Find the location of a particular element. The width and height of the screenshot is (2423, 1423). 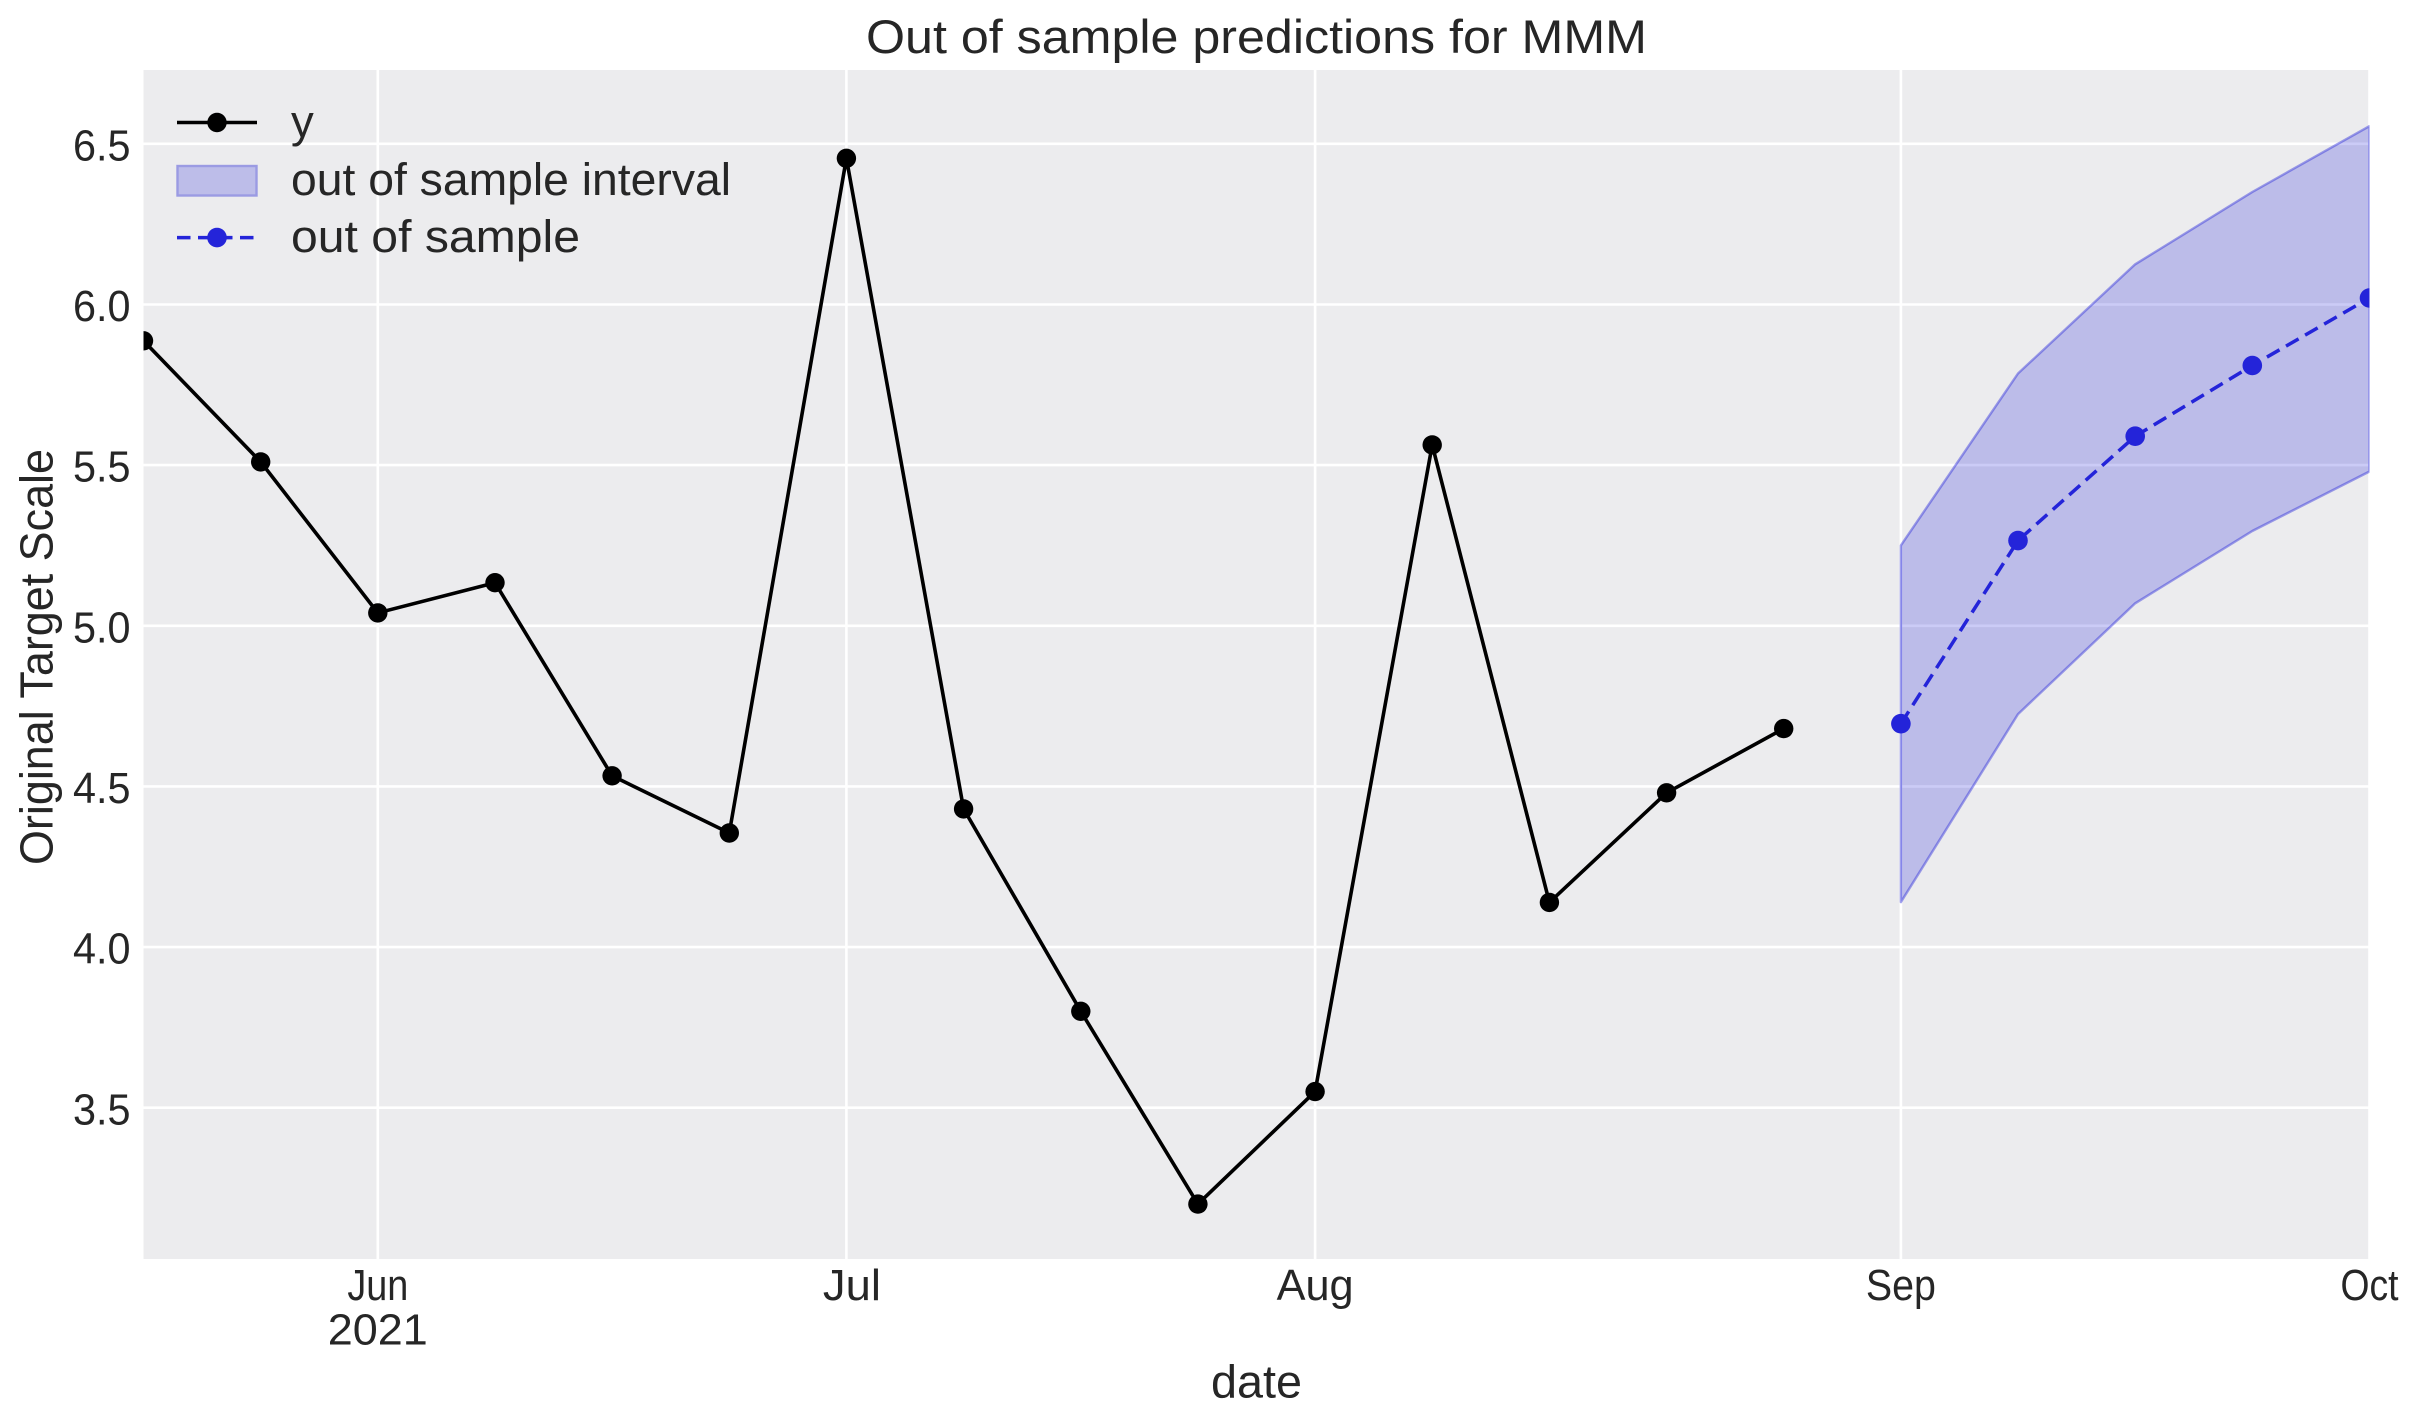

svg-text: 4.5 is located at coordinates (102, 788).